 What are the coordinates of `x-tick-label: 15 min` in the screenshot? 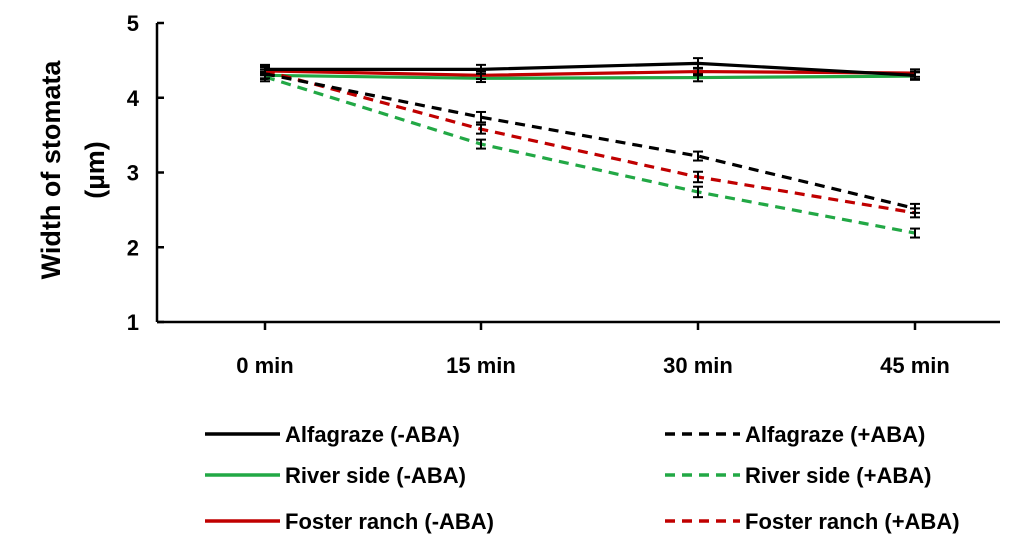 It's located at (481, 365).